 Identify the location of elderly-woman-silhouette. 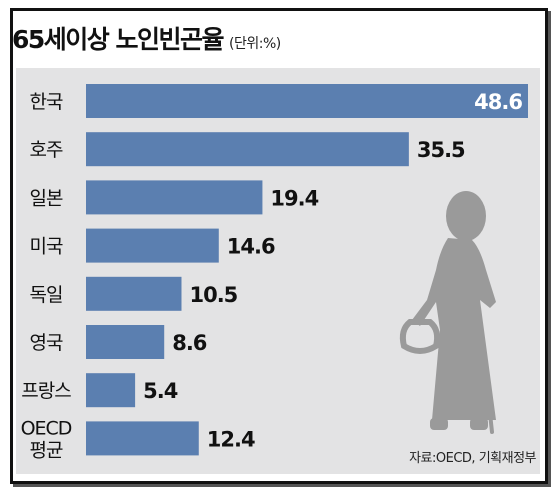
(447, 312).